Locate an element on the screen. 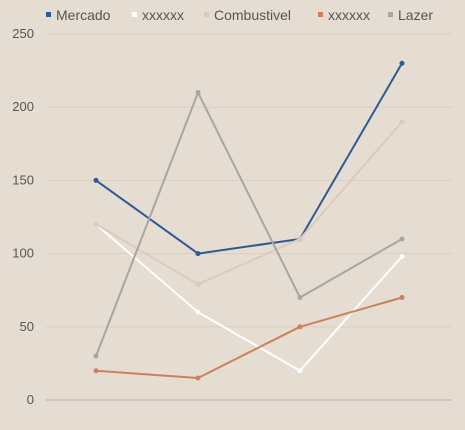 The height and width of the screenshot is (430, 465). y-tick-label: 200 is located at coordinates (23, 106).